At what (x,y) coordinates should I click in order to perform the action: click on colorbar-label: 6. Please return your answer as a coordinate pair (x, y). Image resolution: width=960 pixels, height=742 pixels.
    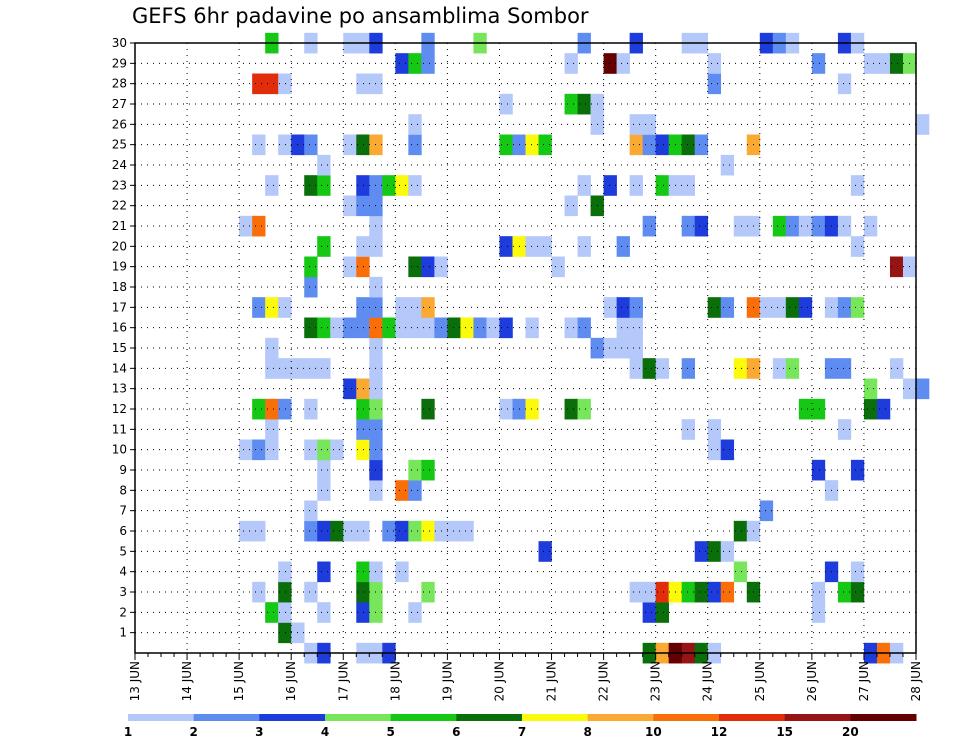
    Looking at the image, I should click on (456, 732).